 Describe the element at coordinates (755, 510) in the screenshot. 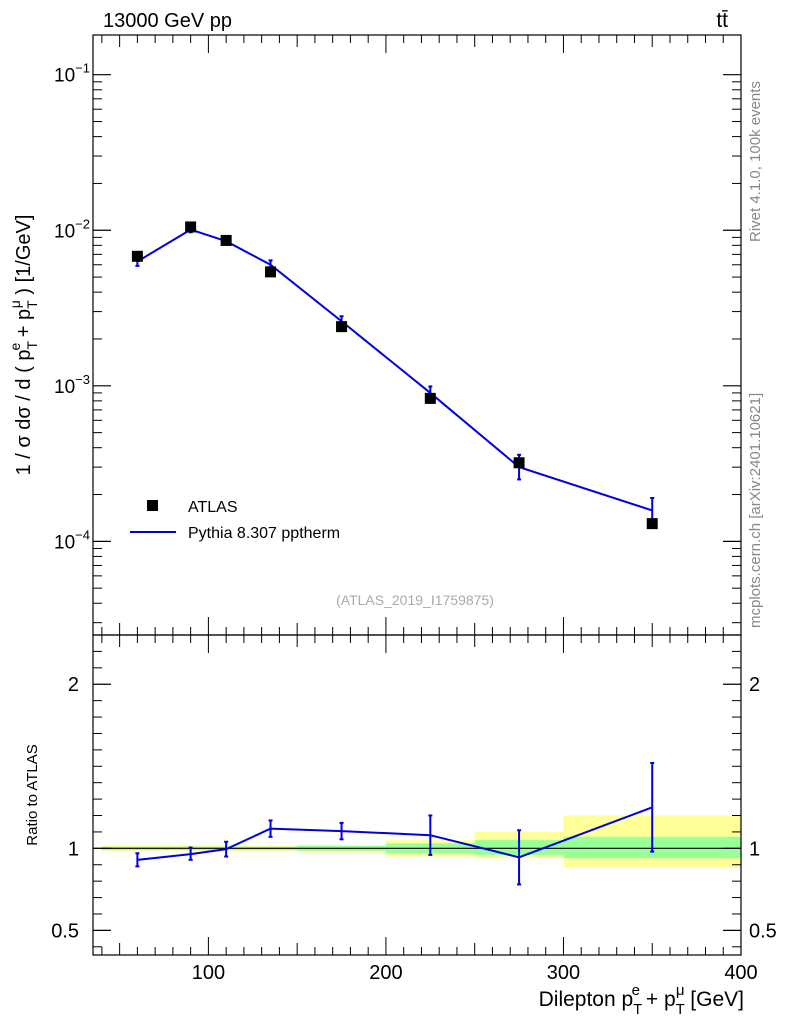

I see `mcplots-label: mcplots.cern.ch [arXiv:2401.10621]` at that location.